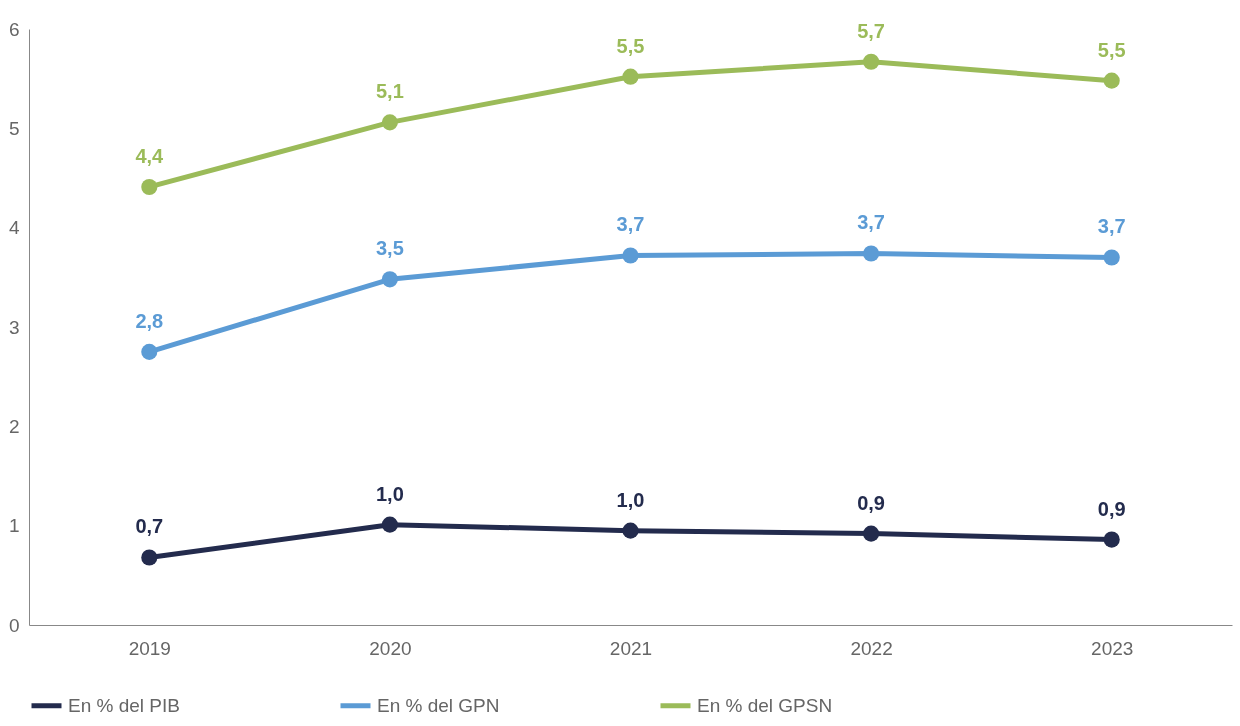  Describe the element at coordinates (871, 648) in the screenshot. I see `x-tick-label: 2022` at that location.